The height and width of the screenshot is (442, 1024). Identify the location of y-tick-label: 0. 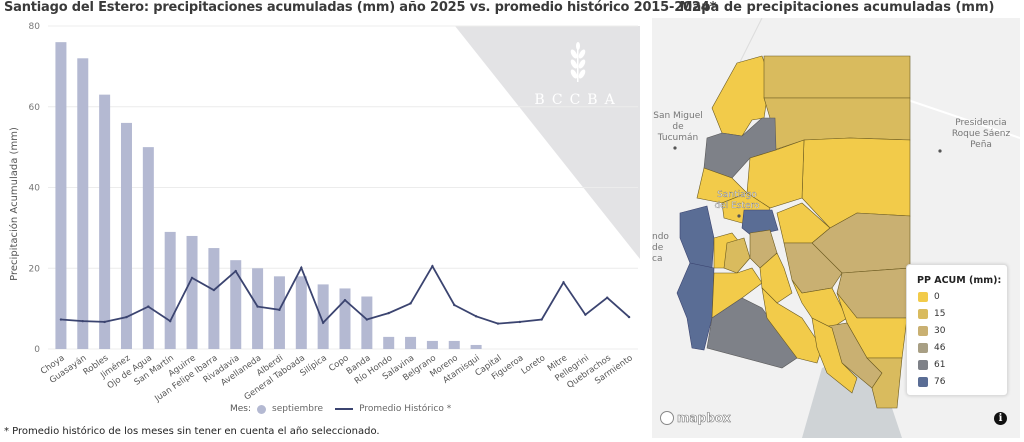
(37, 350).